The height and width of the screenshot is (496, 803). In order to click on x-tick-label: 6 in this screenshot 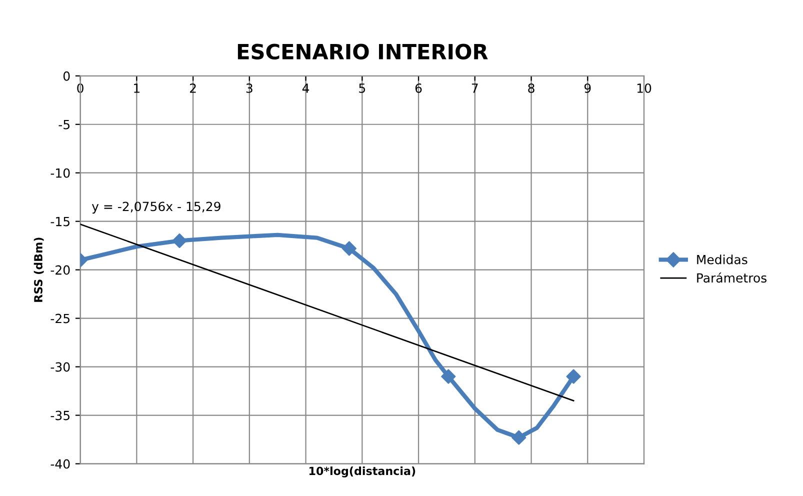, I will do `click(418, 88)`.